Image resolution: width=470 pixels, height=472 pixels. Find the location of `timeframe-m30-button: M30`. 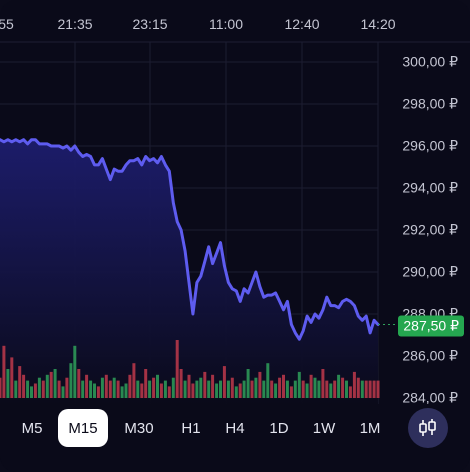

timeframe-m30-button: M30 is located at coordinates (139, 428).